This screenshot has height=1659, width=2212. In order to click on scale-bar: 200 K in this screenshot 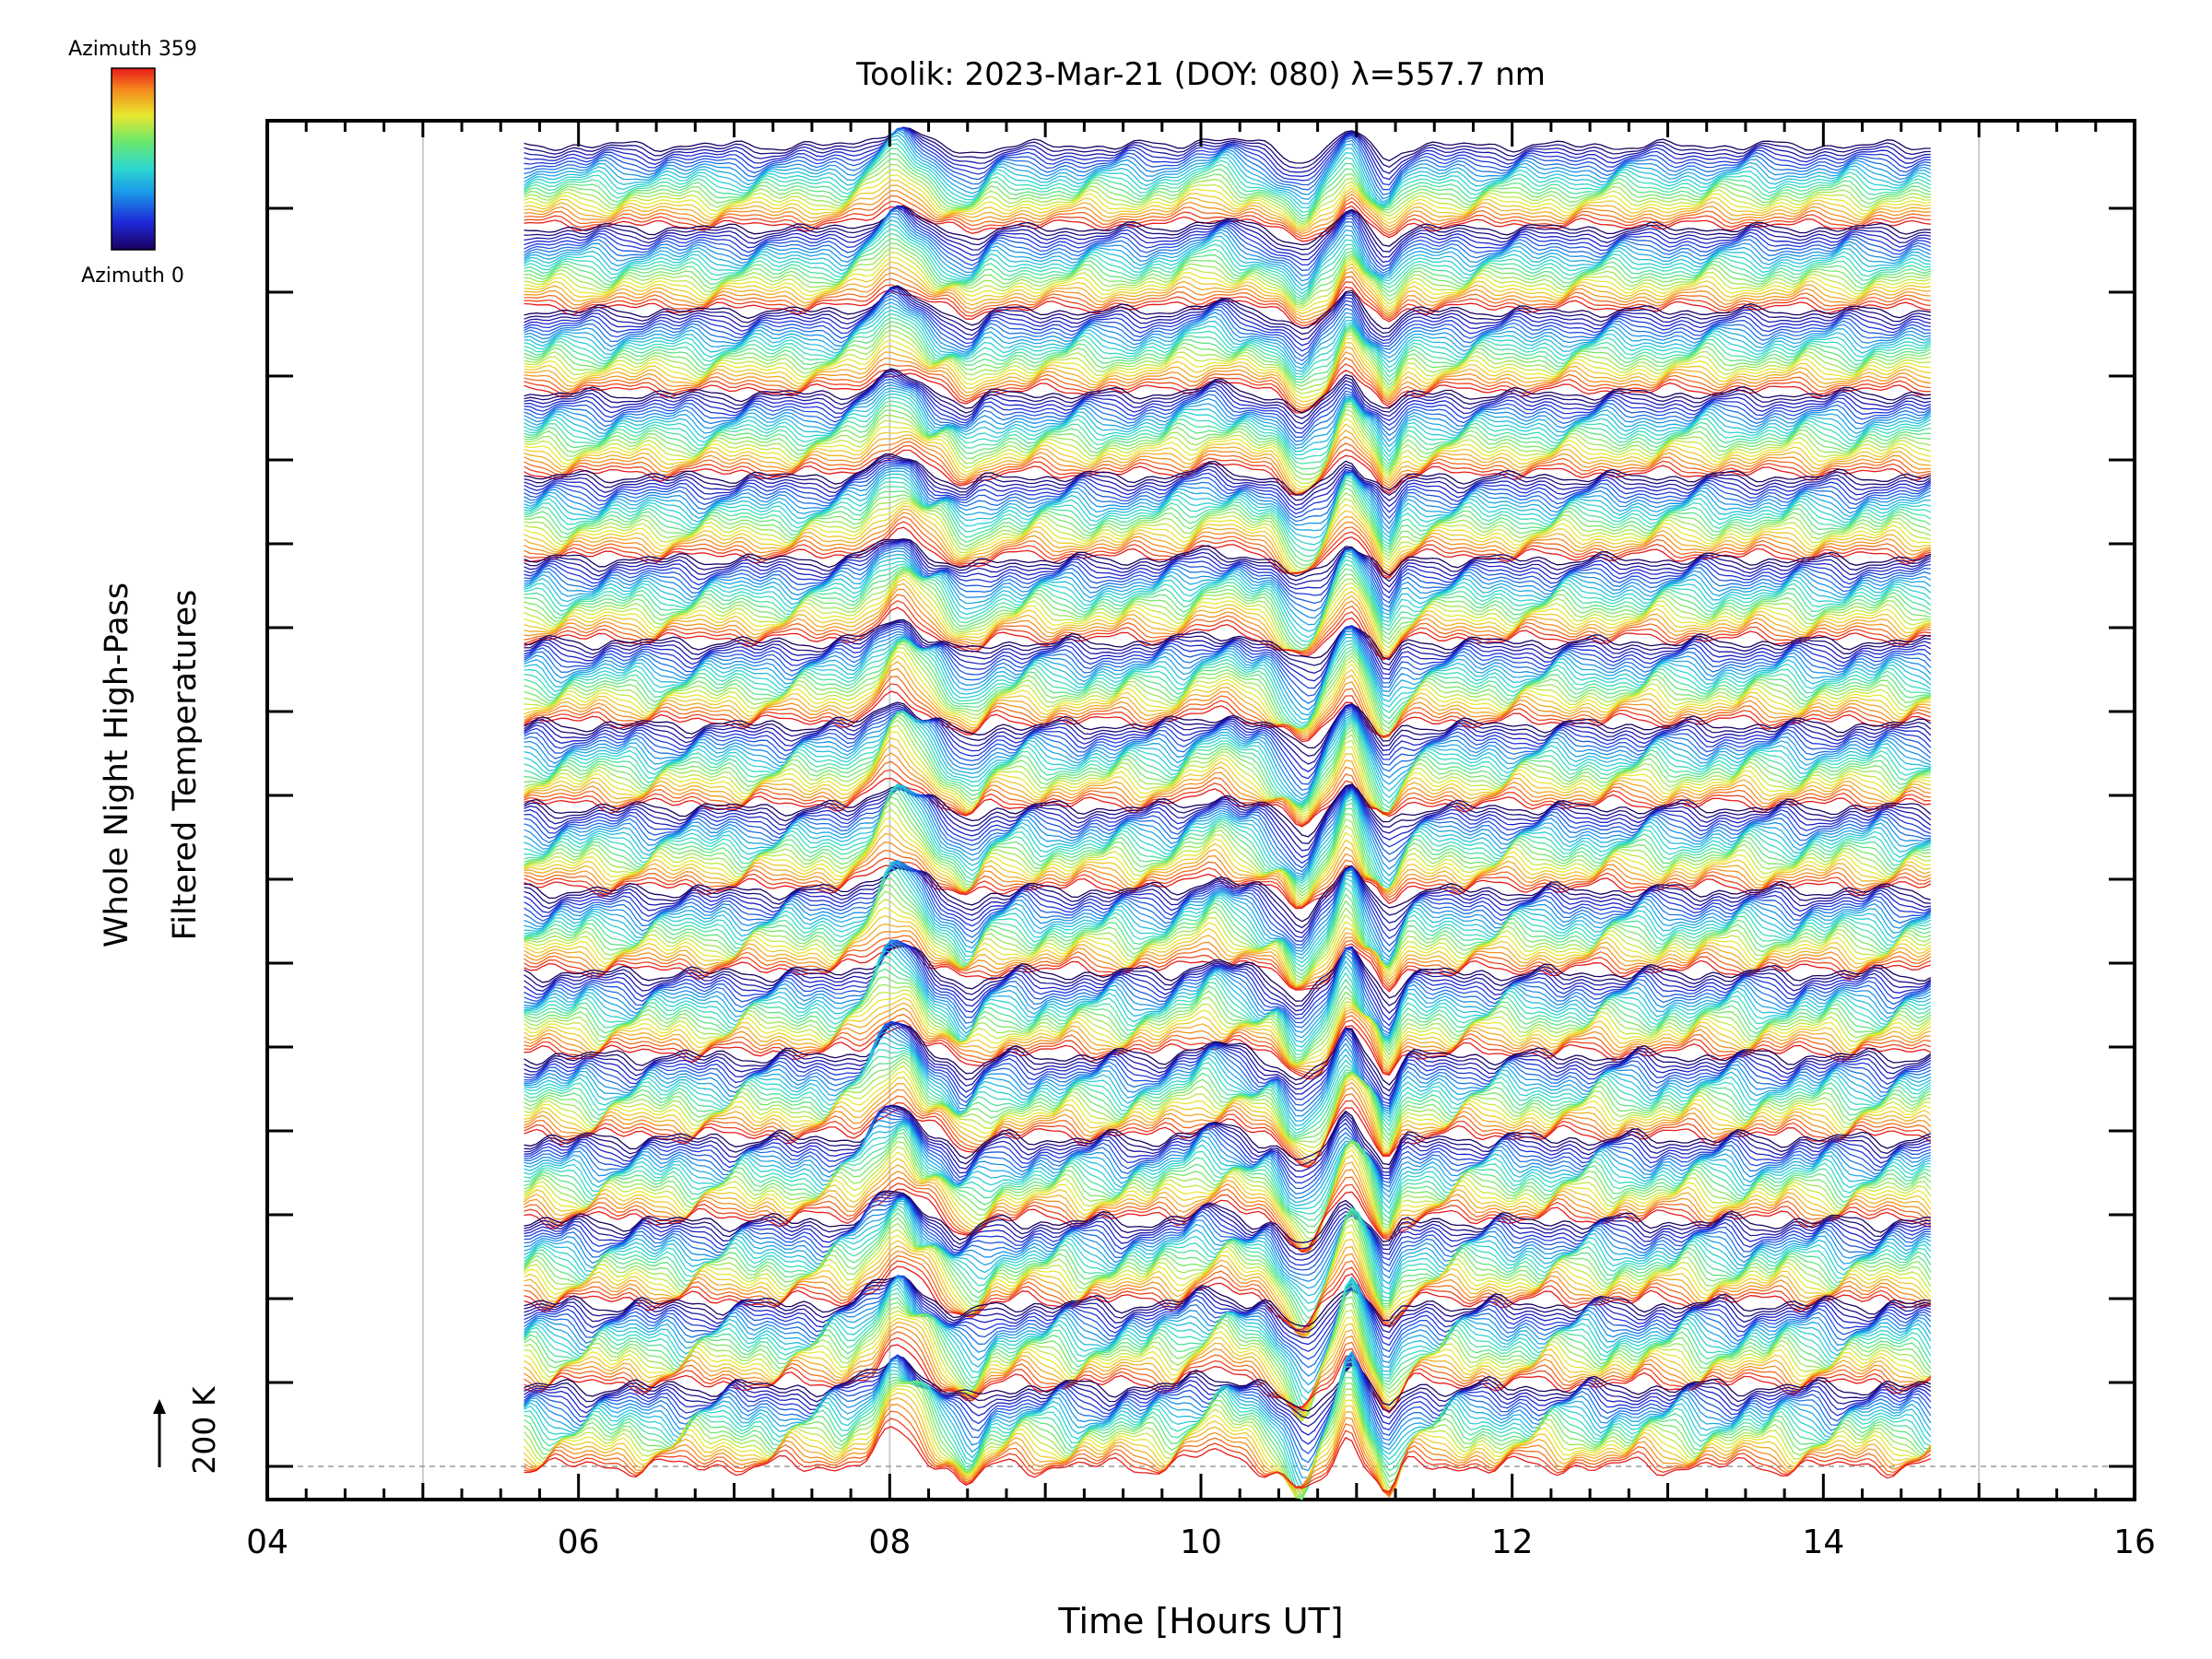, I will do `click(187, 1430)`.